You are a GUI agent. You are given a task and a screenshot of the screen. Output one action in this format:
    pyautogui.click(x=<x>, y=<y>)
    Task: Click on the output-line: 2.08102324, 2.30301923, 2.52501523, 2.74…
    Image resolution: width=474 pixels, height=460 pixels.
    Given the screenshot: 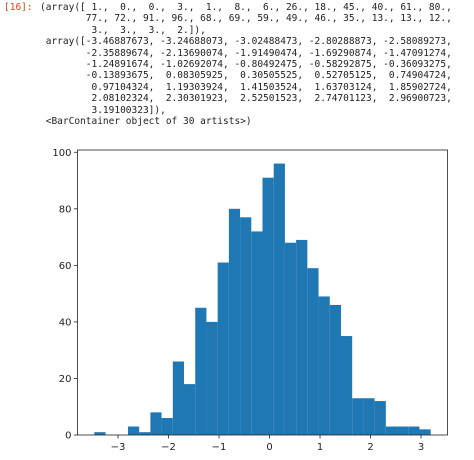 What is the action you would take?
    pyautogui.click(x=246, y=99)
    